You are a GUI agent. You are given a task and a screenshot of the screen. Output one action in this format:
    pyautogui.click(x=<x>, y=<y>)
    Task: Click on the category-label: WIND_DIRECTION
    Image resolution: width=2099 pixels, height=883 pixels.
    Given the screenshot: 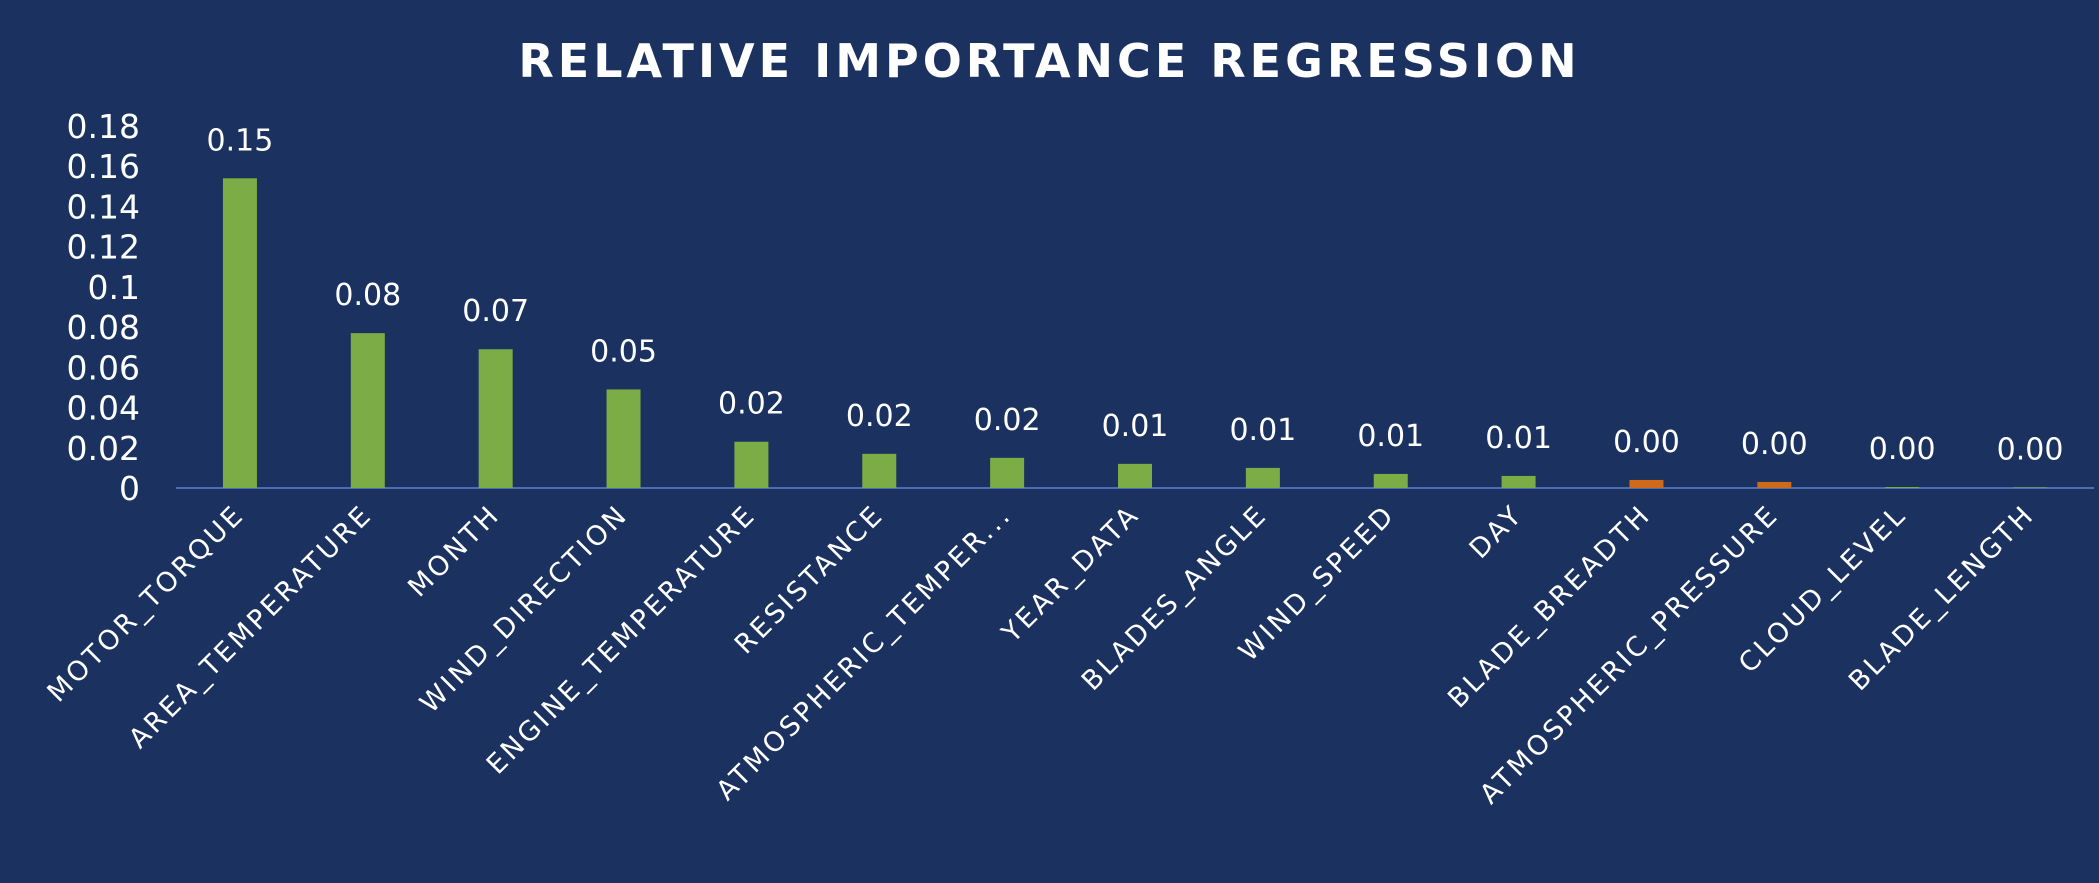 What is the action you would take?
    pyautogui.click(x=524, y=609)
    